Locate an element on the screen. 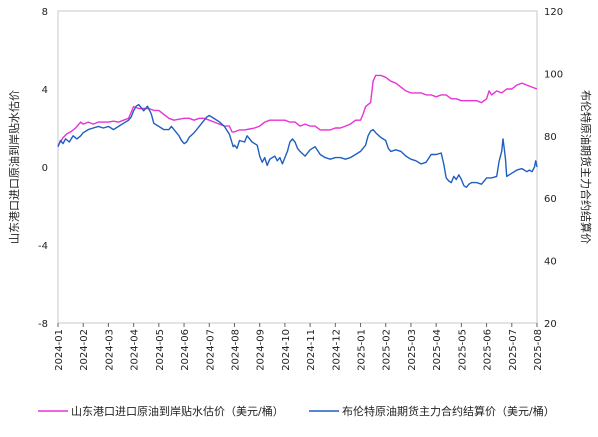  x-tick-label: 2024-09 is located at coordinates (261, 350).